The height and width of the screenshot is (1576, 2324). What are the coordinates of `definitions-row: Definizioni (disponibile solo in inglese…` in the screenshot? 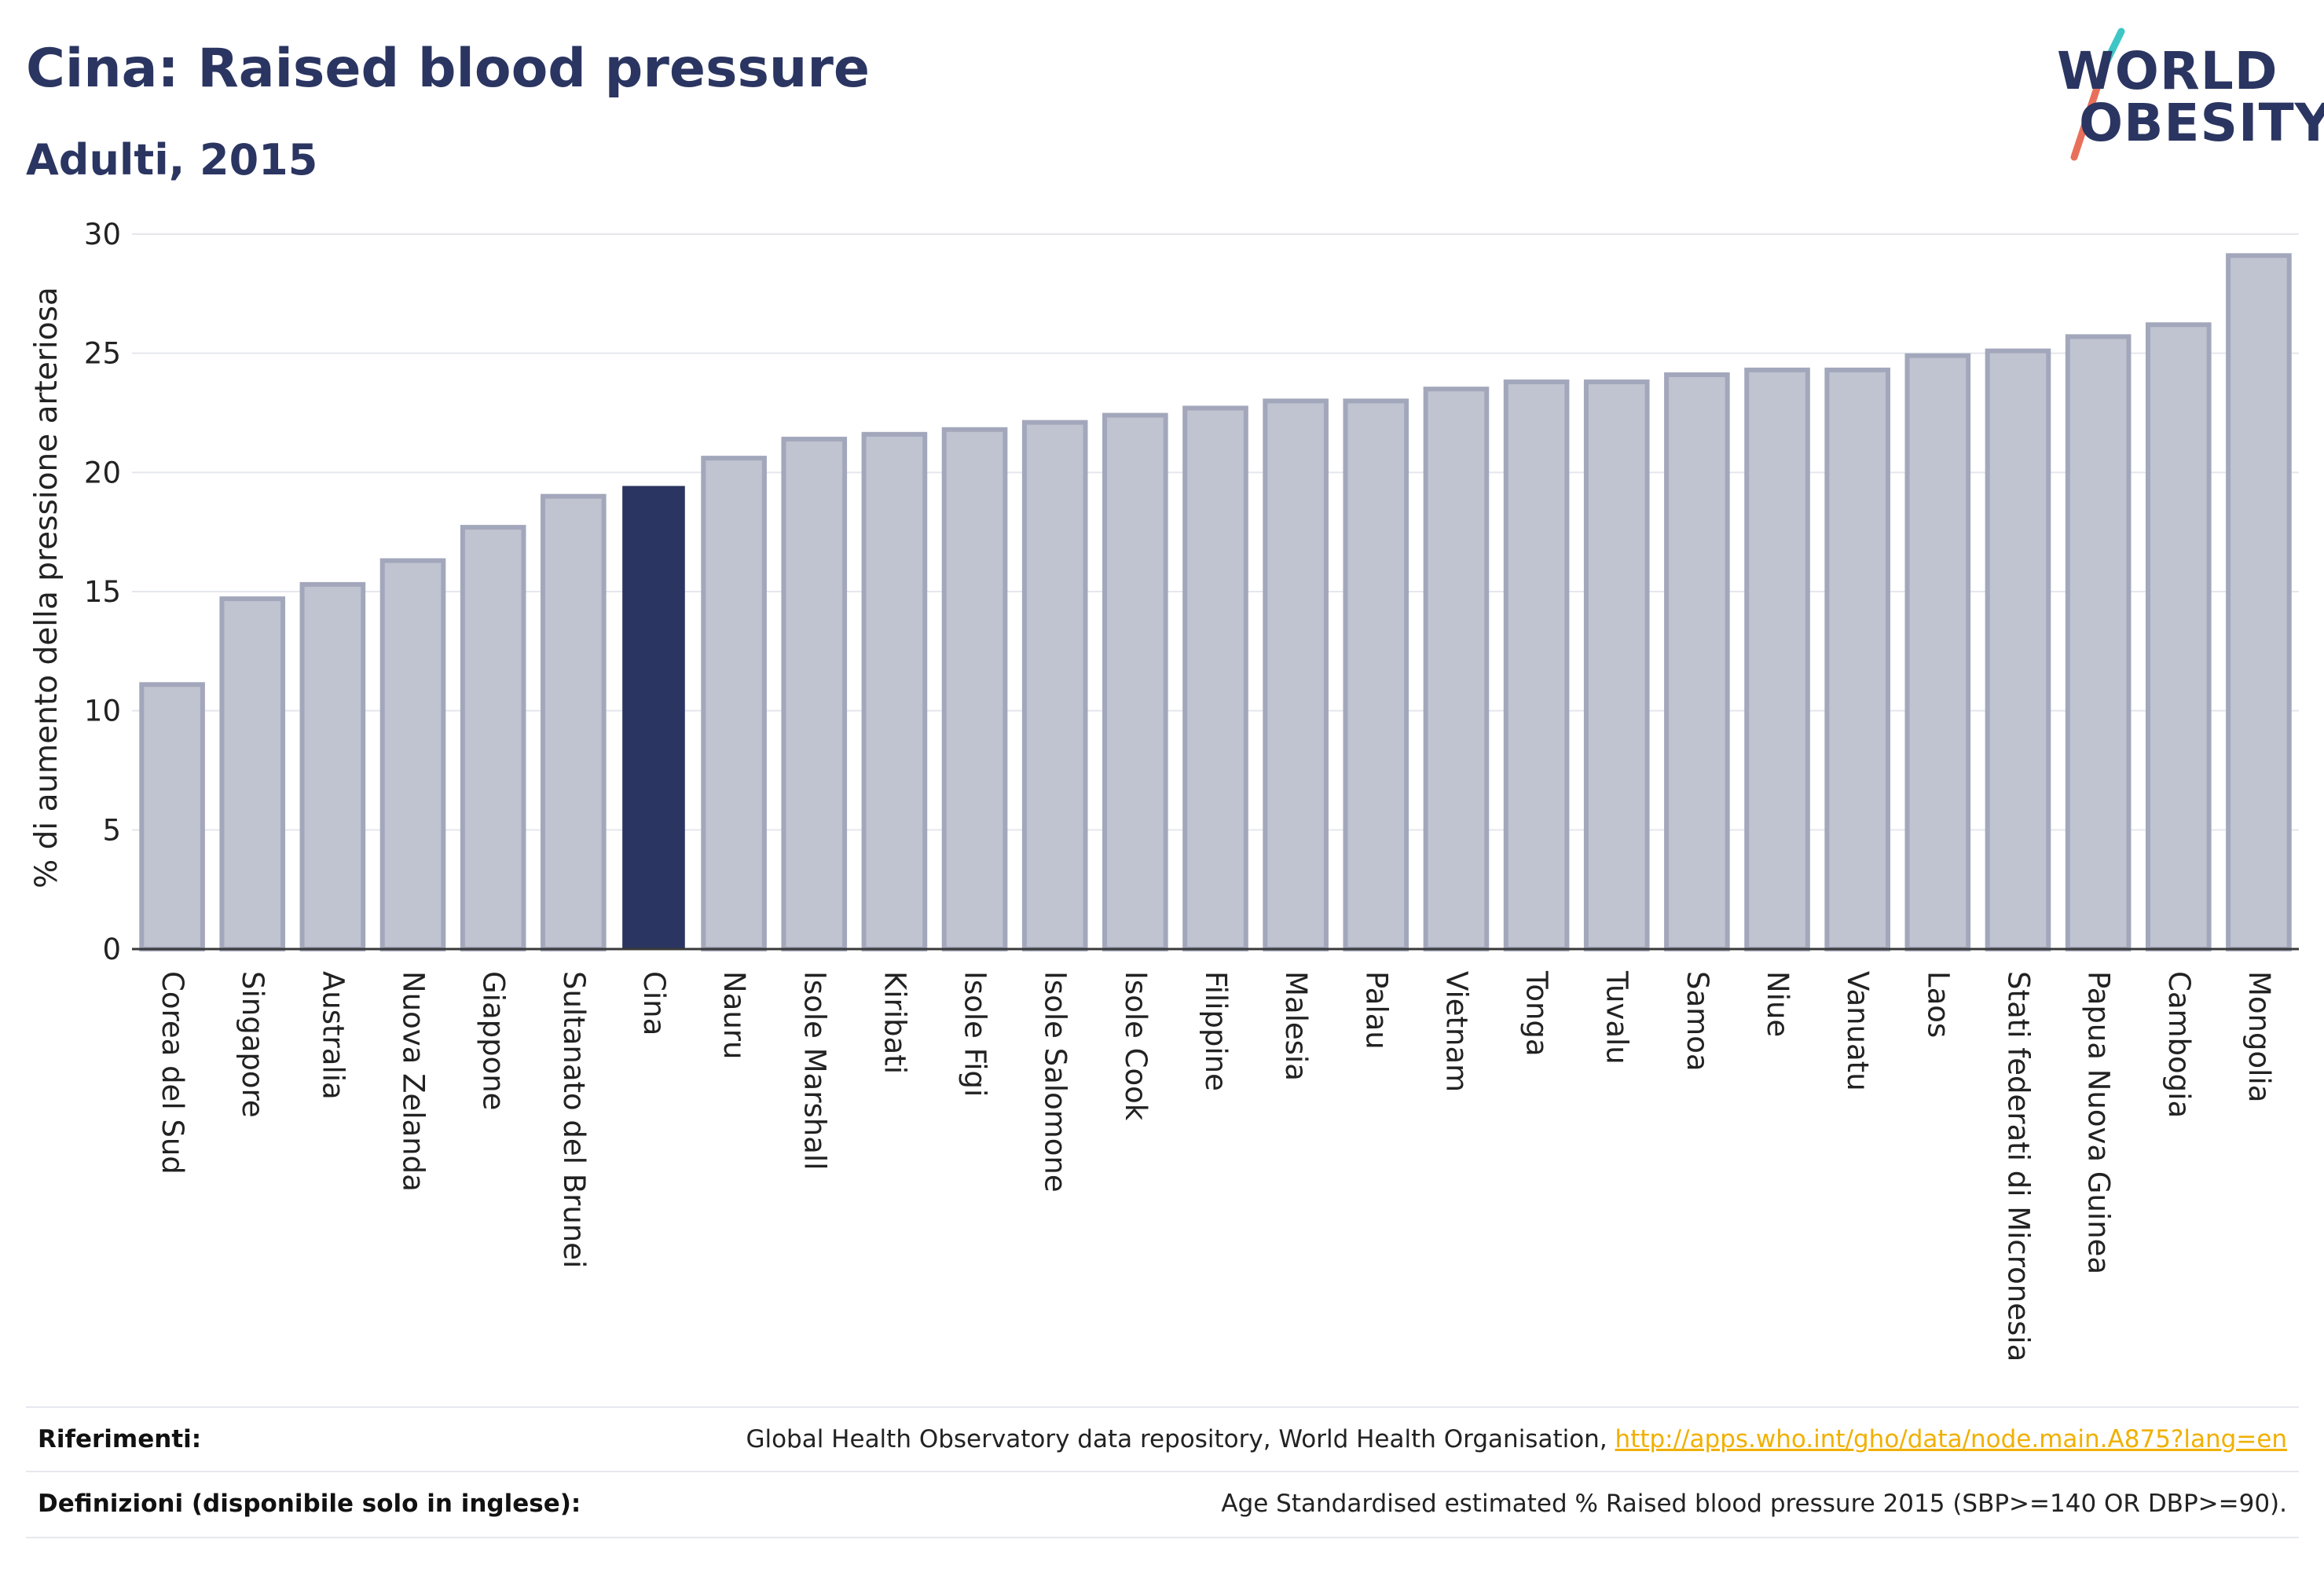 It's located at (1162, 1504).